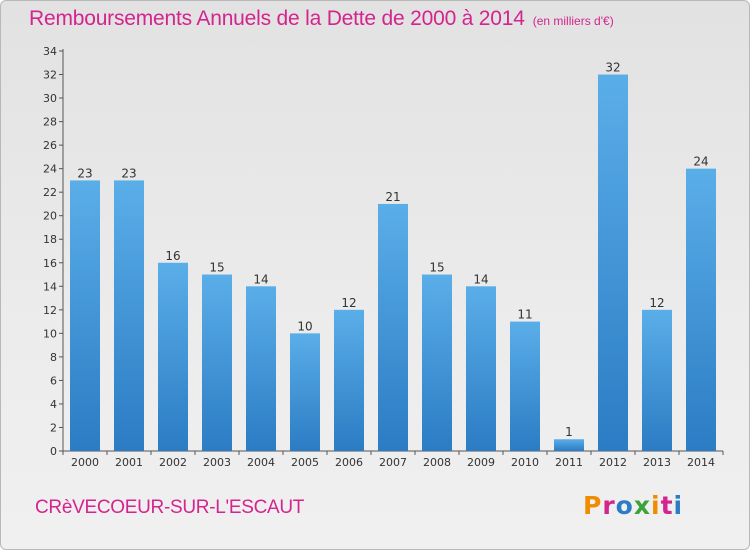 The image size is (750, 550). I want to click on value-label-2001: 23, so click(128, 173).